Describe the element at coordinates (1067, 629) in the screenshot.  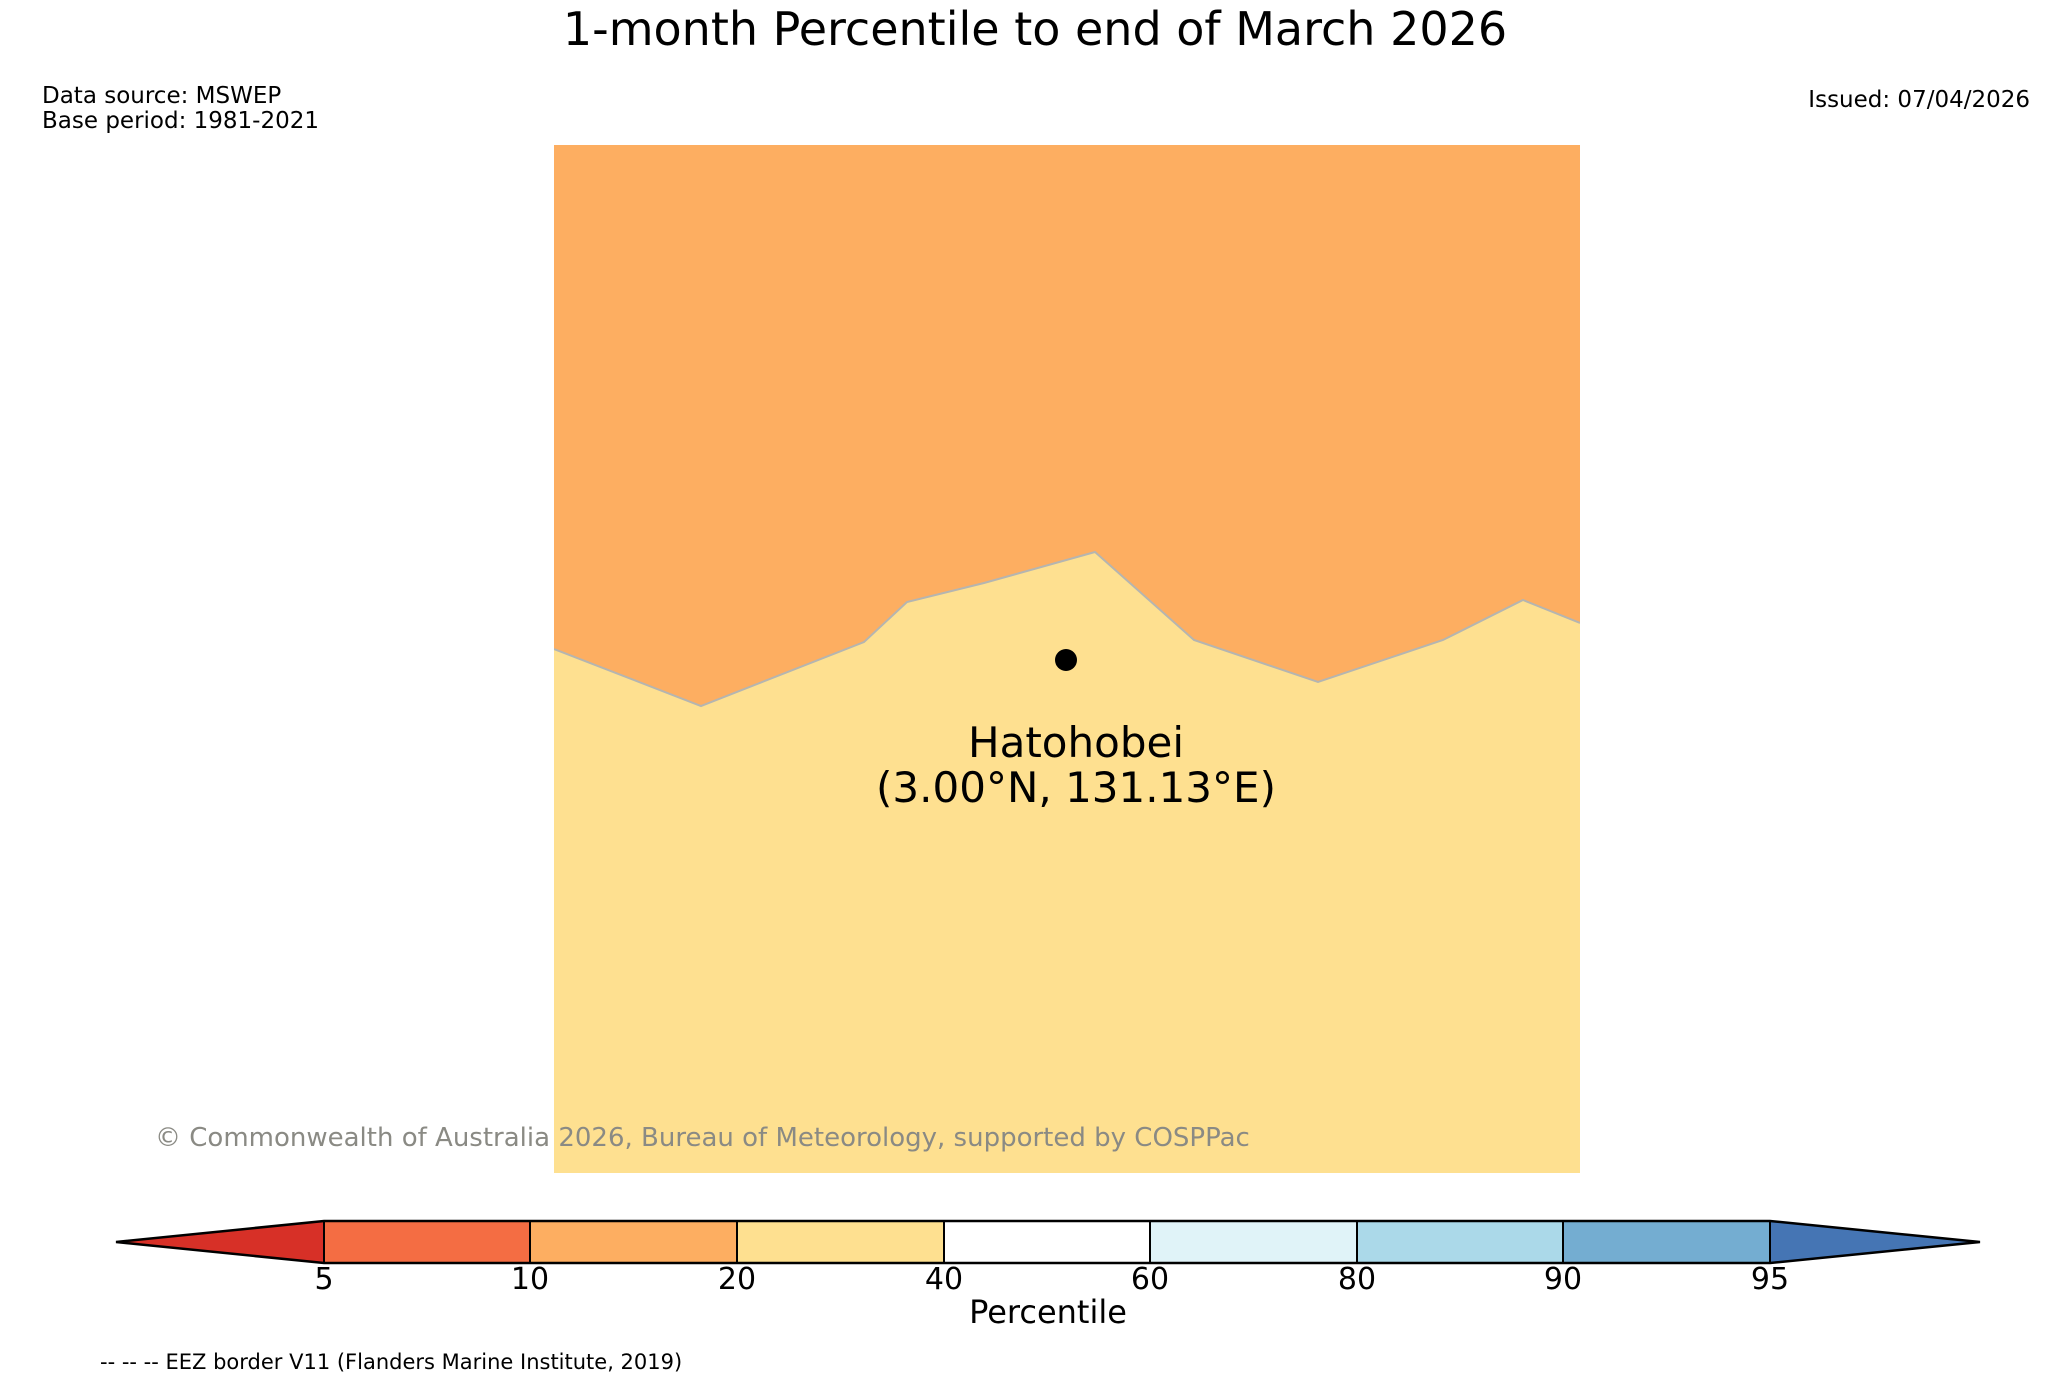
I see `percentile-contour-boundary` at that location.